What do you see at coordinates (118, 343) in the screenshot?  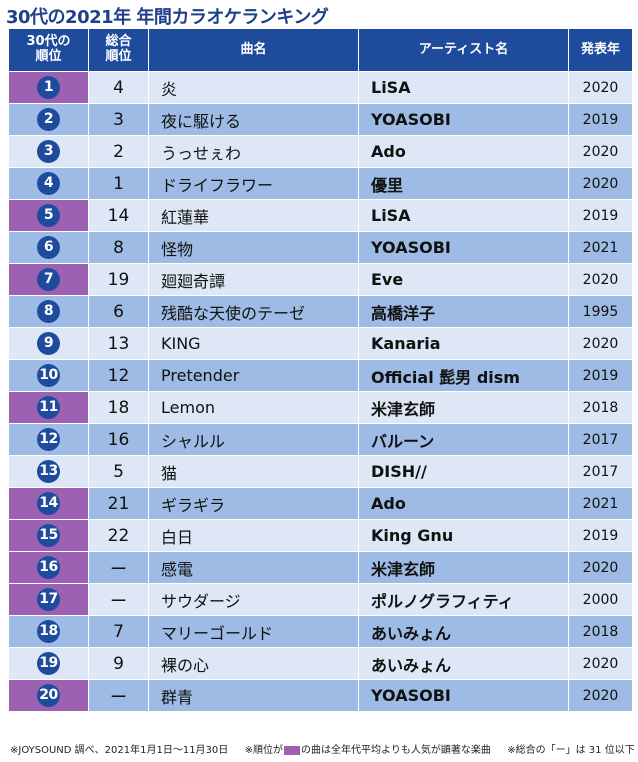 I see `overall-rank-cell: 13` at bounding box center [118, 343].